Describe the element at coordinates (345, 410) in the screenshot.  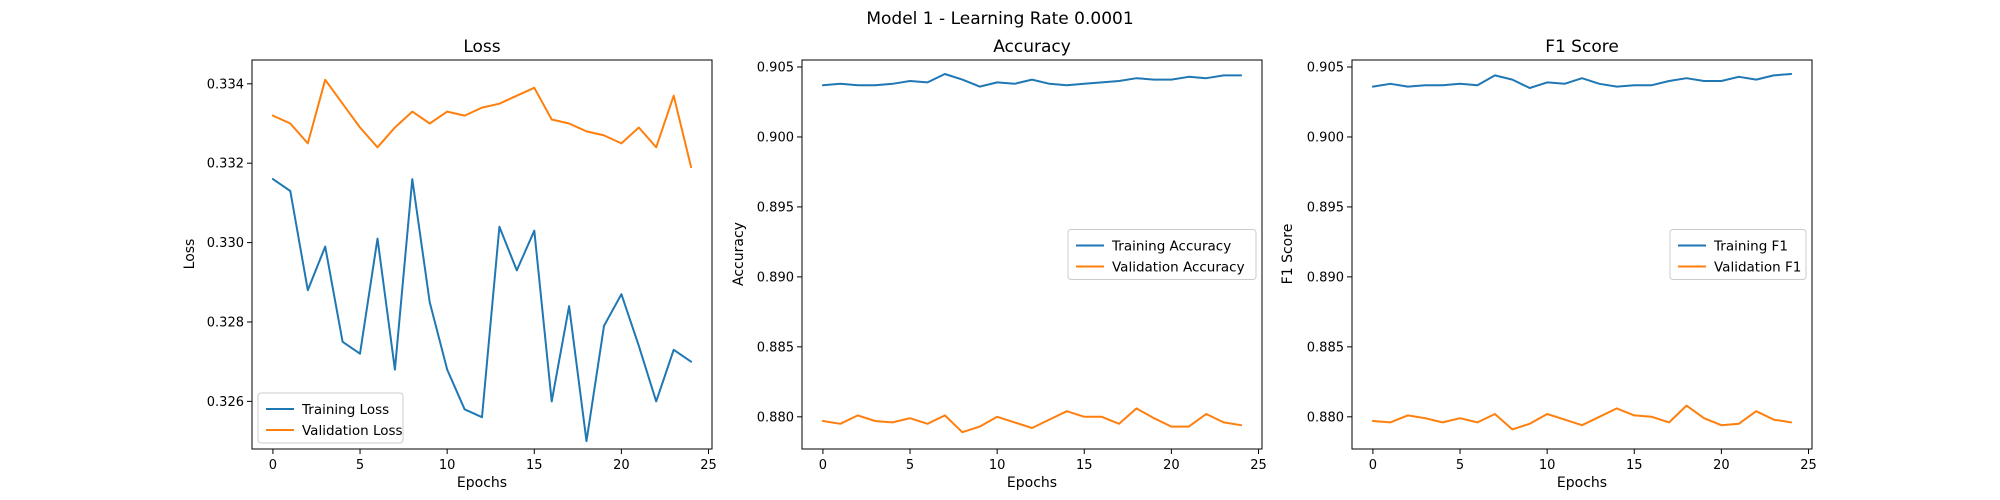
I see `legend-label: Training Loss` at that location.